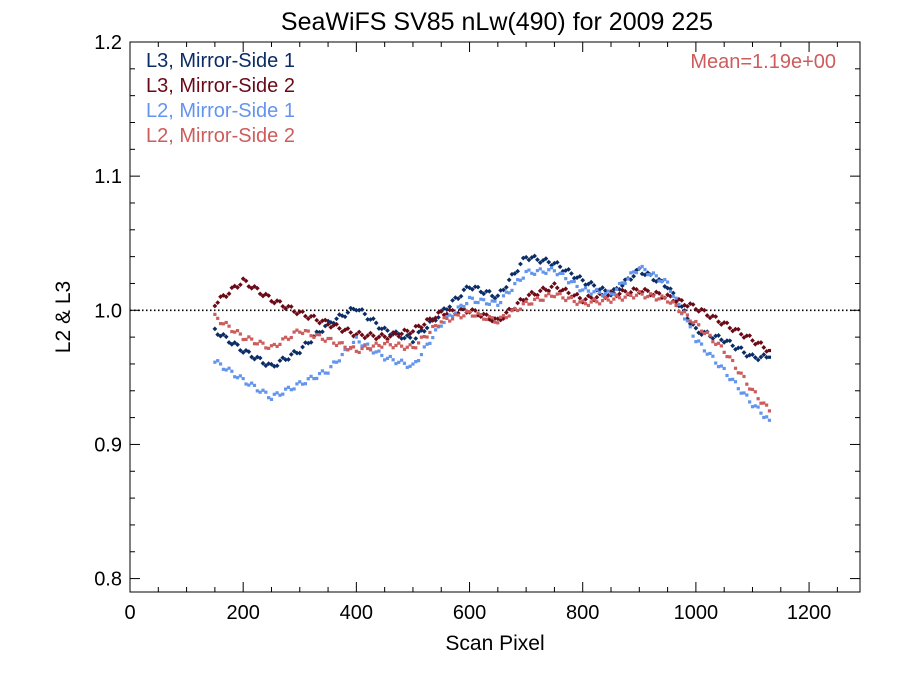 This screenshot has height=680, width=900. I want to click on y-tick-label: 0.9, so click(108, 445).